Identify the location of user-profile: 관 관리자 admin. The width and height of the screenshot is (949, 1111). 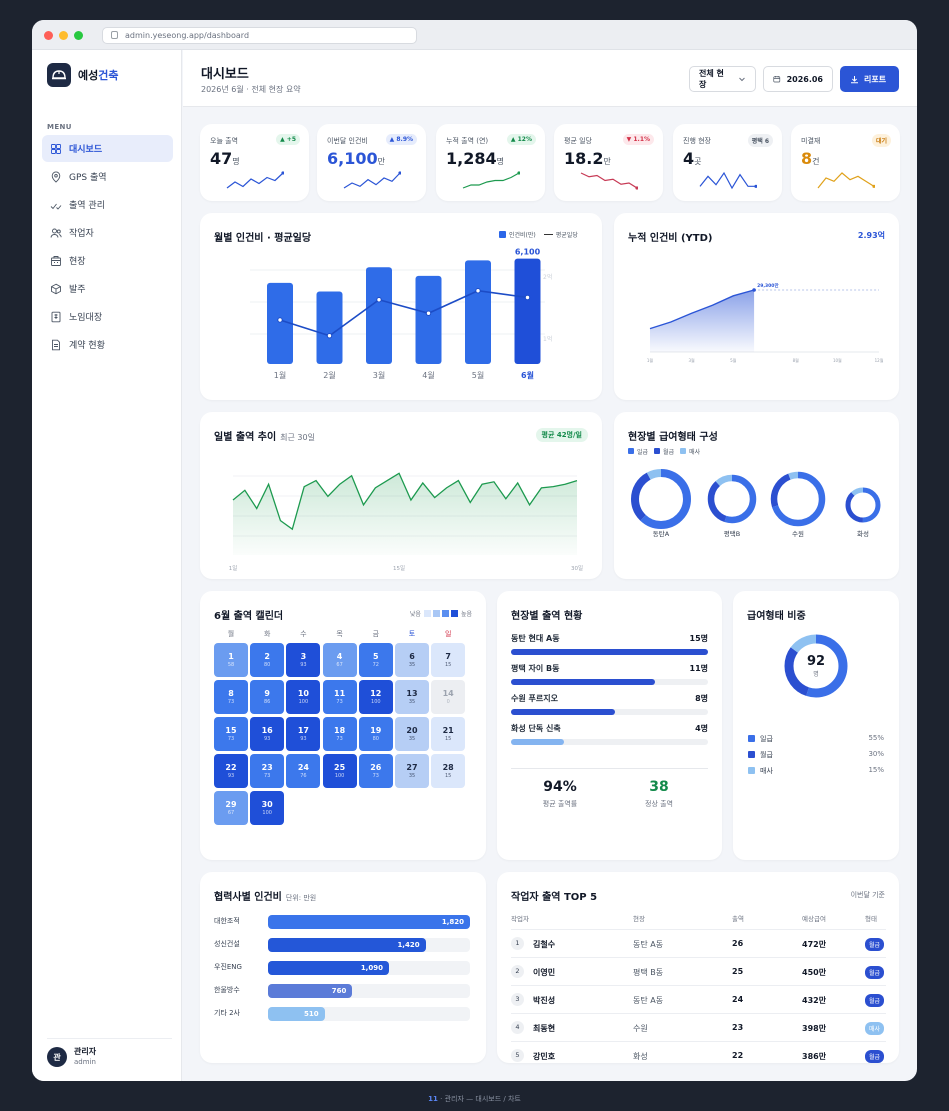
(109, 1052).